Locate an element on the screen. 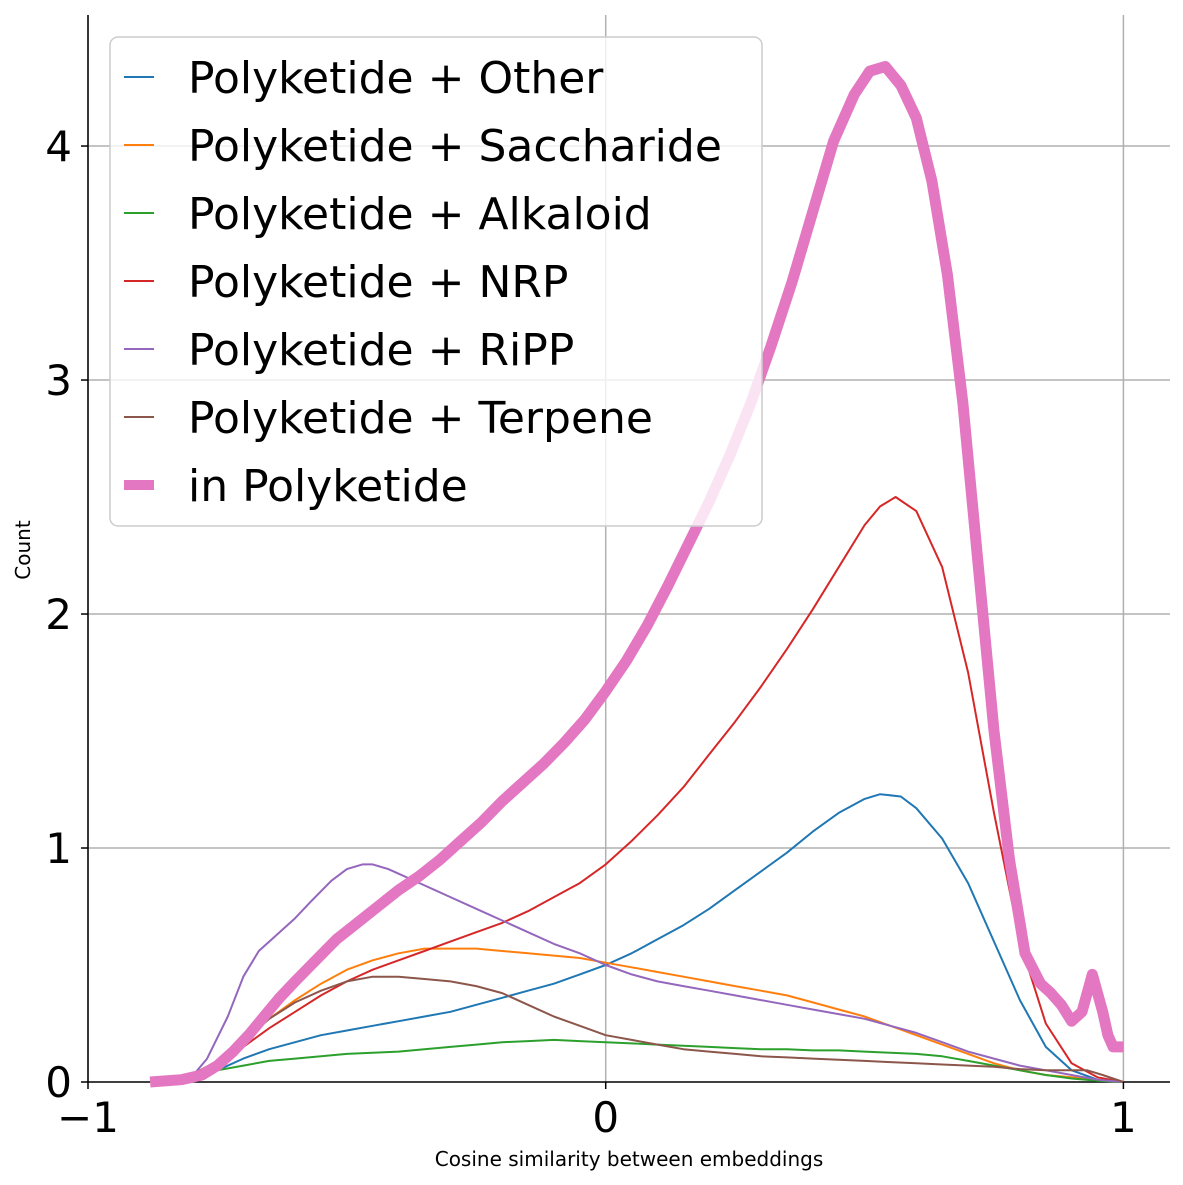 The height and width of the screenshot is (1185, 1183). legend-label-1: Polyketide + Saccharide is located at coordinates (455, 146).